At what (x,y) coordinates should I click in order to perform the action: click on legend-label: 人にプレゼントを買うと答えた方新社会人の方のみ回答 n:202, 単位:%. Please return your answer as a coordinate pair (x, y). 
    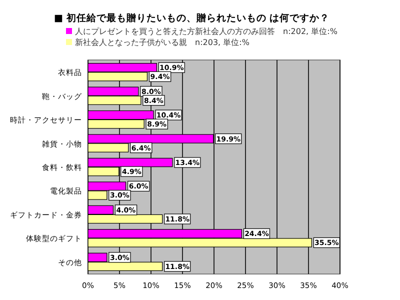
    Looking at the image, I should click on (206, 31).